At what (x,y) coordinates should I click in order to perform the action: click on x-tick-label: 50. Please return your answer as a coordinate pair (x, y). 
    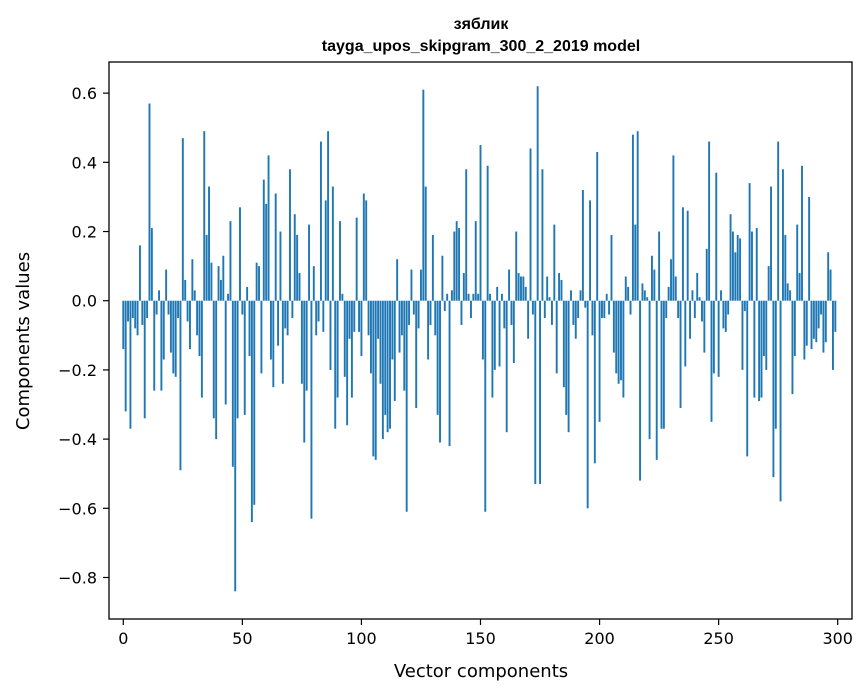
    Looking at the image, I should click on (242, 638).